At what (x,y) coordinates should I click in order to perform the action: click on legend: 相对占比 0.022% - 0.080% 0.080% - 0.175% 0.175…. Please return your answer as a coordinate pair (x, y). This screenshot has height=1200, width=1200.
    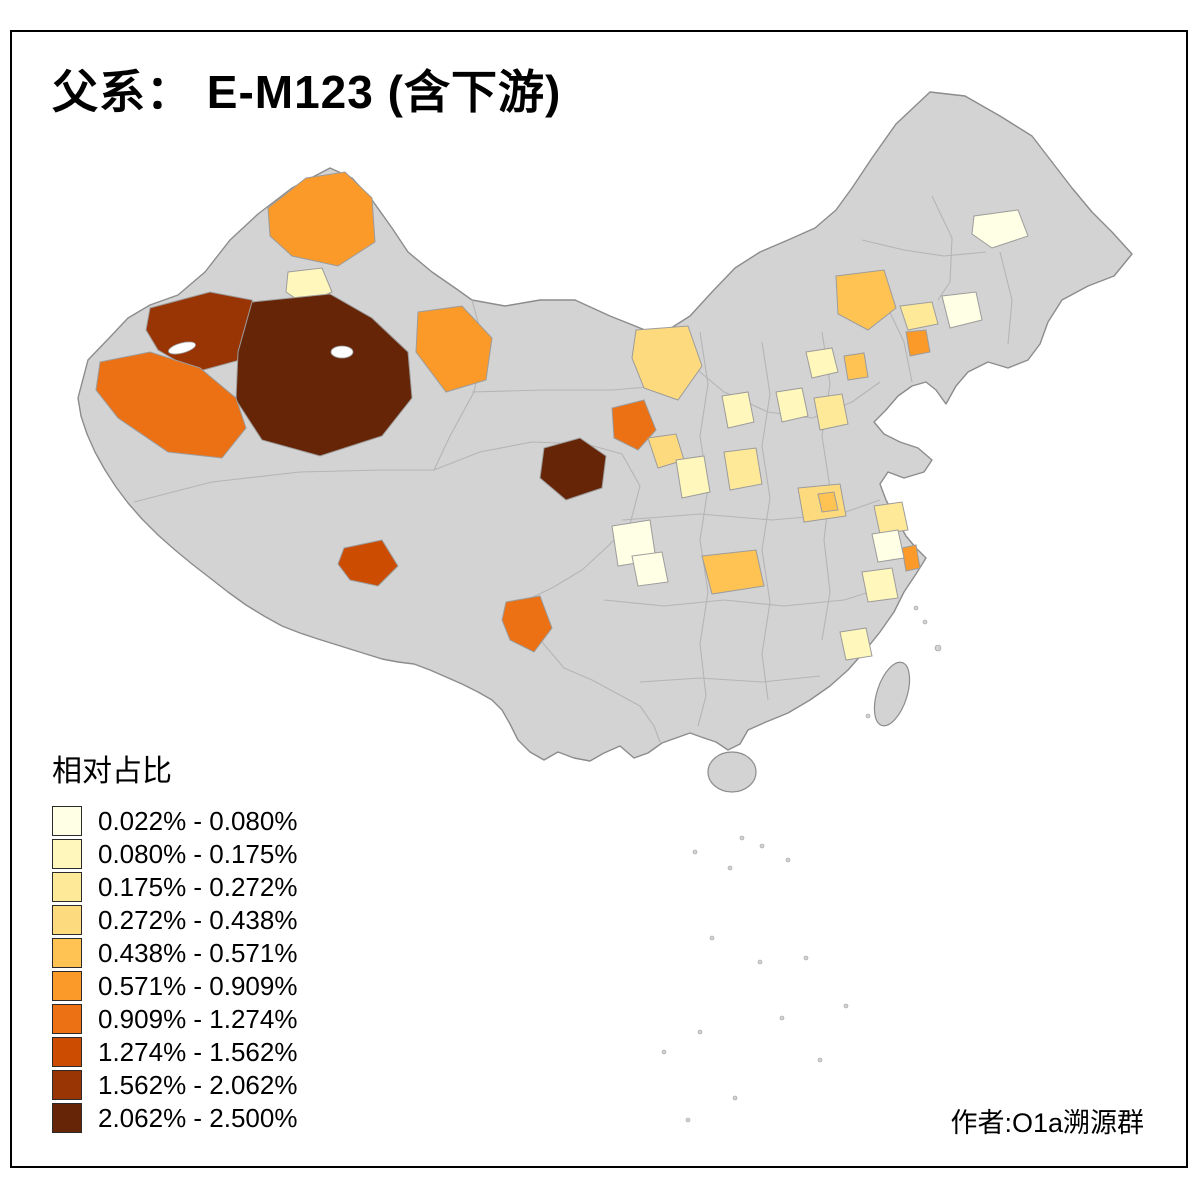
    Looking at the image, I should click on (174, 940).